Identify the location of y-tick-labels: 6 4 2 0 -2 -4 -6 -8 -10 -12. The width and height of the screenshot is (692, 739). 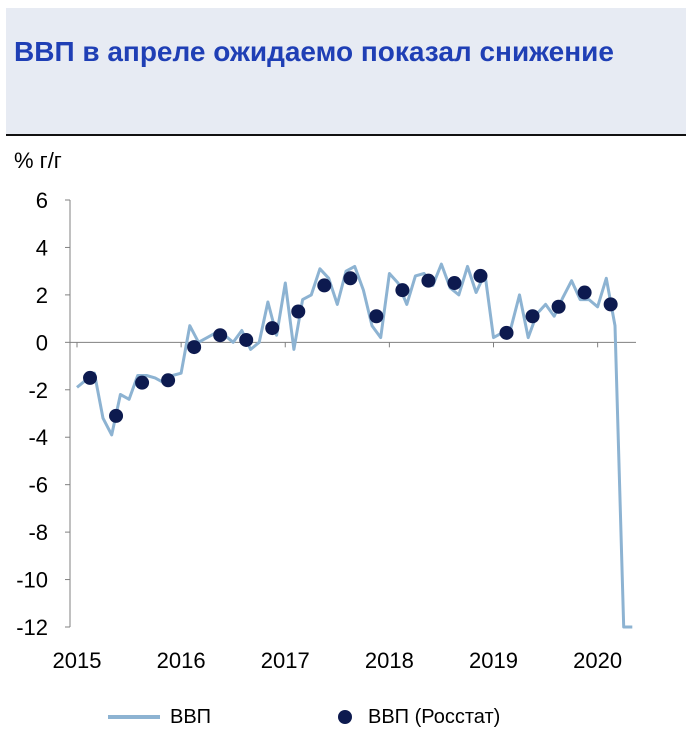
(32, 414).